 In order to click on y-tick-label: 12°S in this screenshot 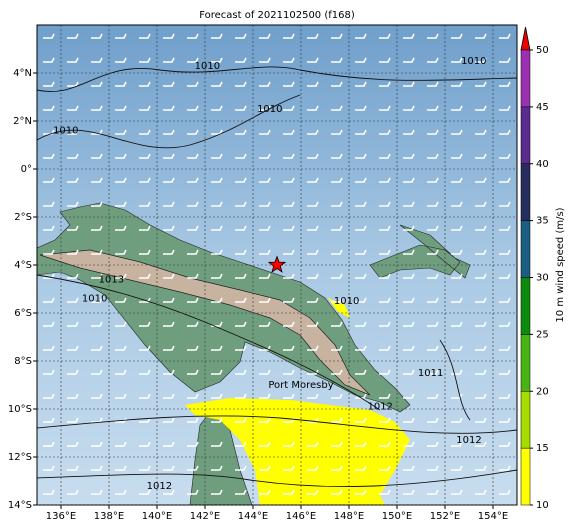, I will do `click(20, 457)`.